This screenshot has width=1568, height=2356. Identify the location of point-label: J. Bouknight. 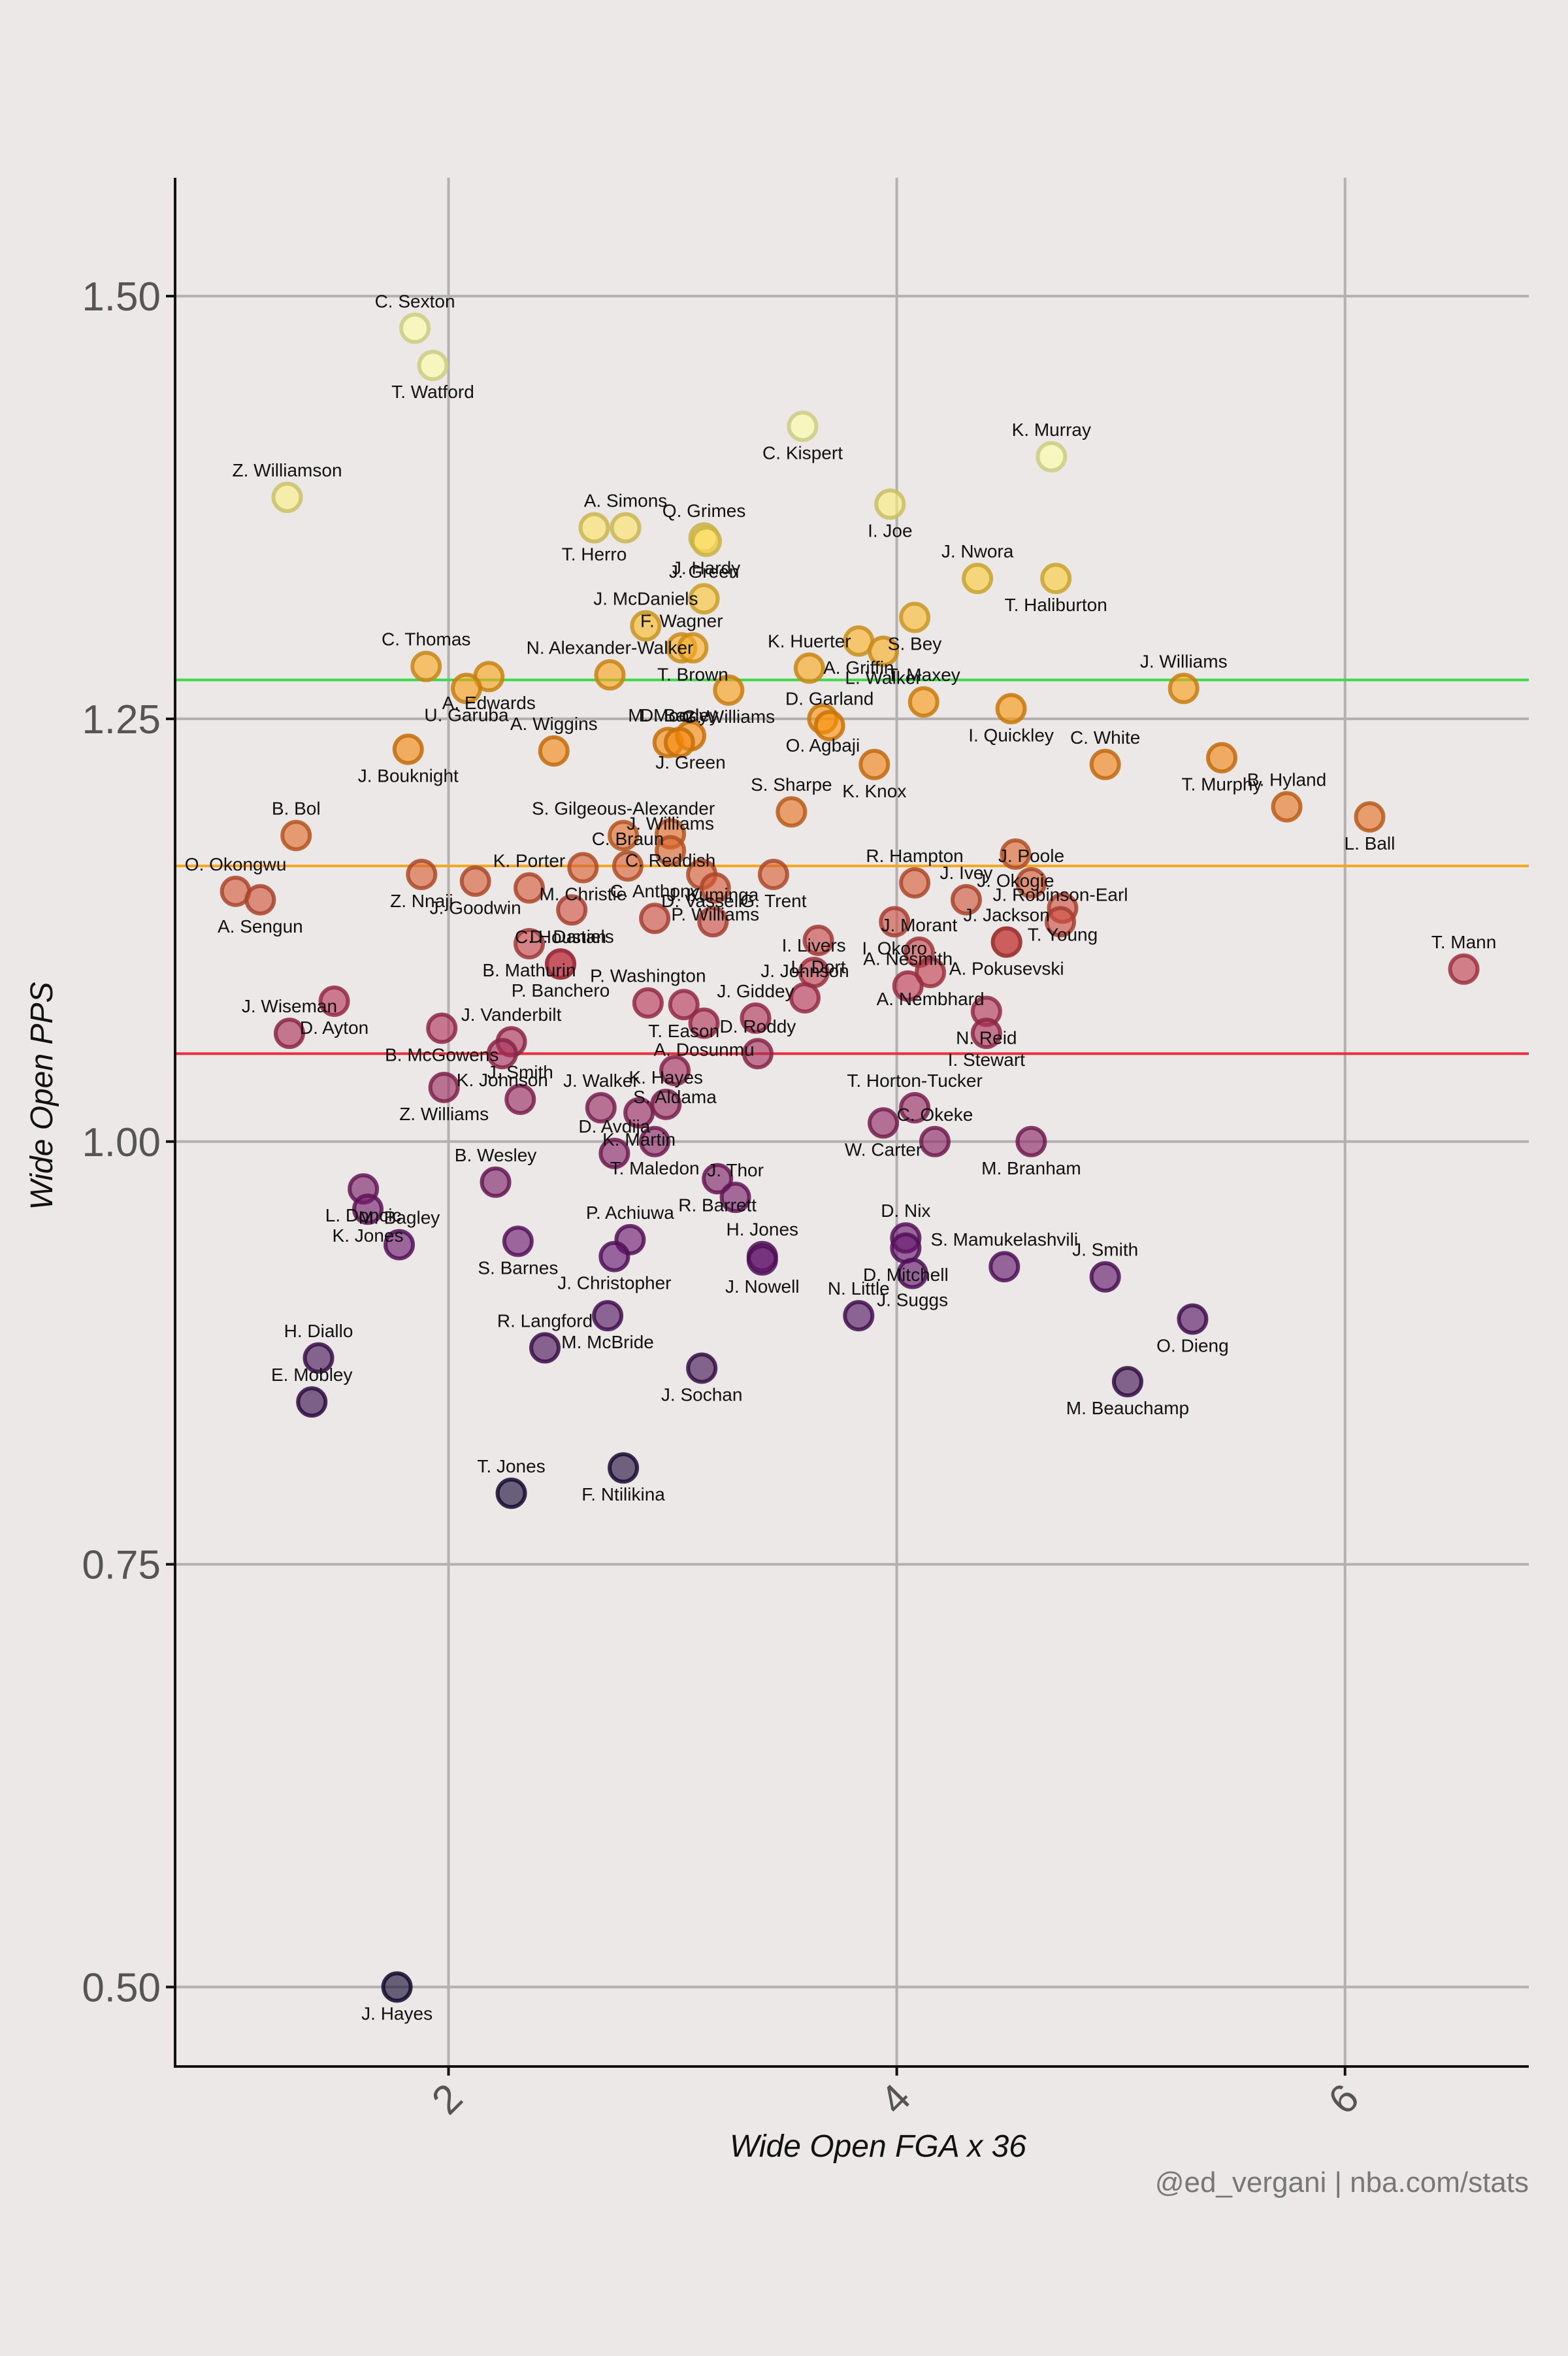
(408, 776).